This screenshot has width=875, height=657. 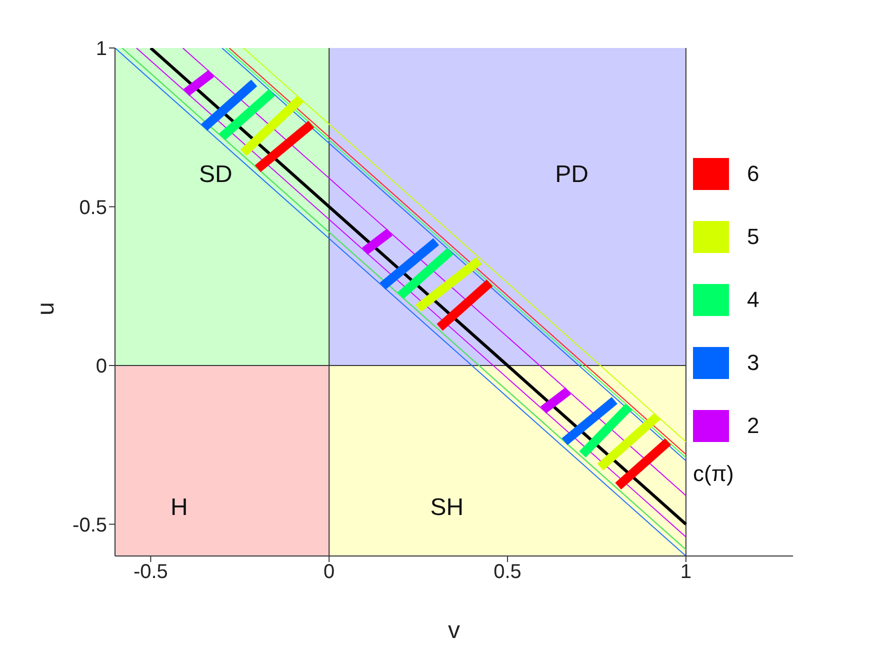 What do you see at coordinates (150, 572) in the screenshot?
I see `x-tick-label: -0.5` at bounding box center [150, 572].